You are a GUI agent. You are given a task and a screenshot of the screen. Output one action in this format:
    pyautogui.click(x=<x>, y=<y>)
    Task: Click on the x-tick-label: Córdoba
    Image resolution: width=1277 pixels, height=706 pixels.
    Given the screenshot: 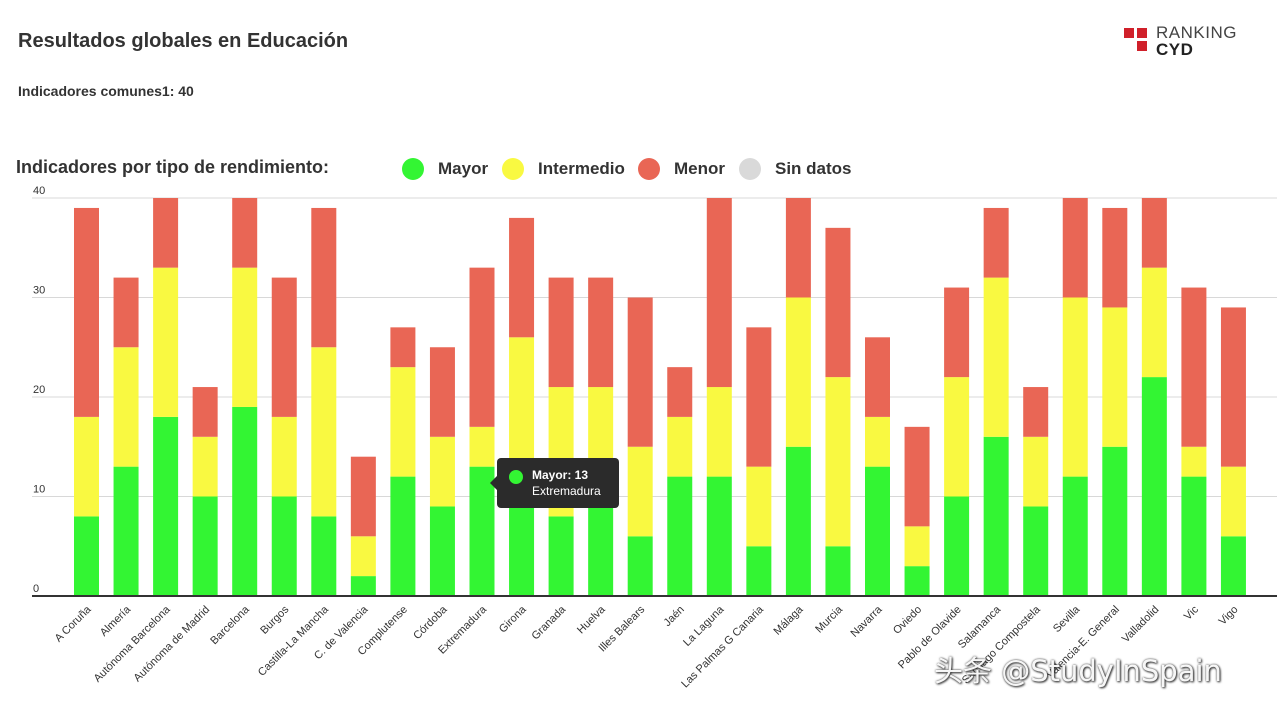 What is the action you would take?
    pyautogui.click(x=430, y=622)
    